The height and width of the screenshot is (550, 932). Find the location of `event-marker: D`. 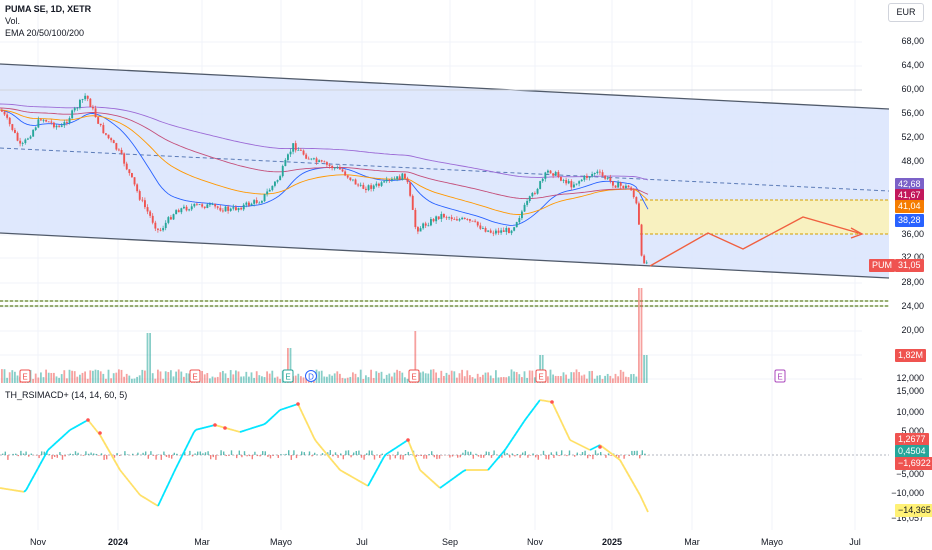

event-marker: D is located at coordinates (311, 376).